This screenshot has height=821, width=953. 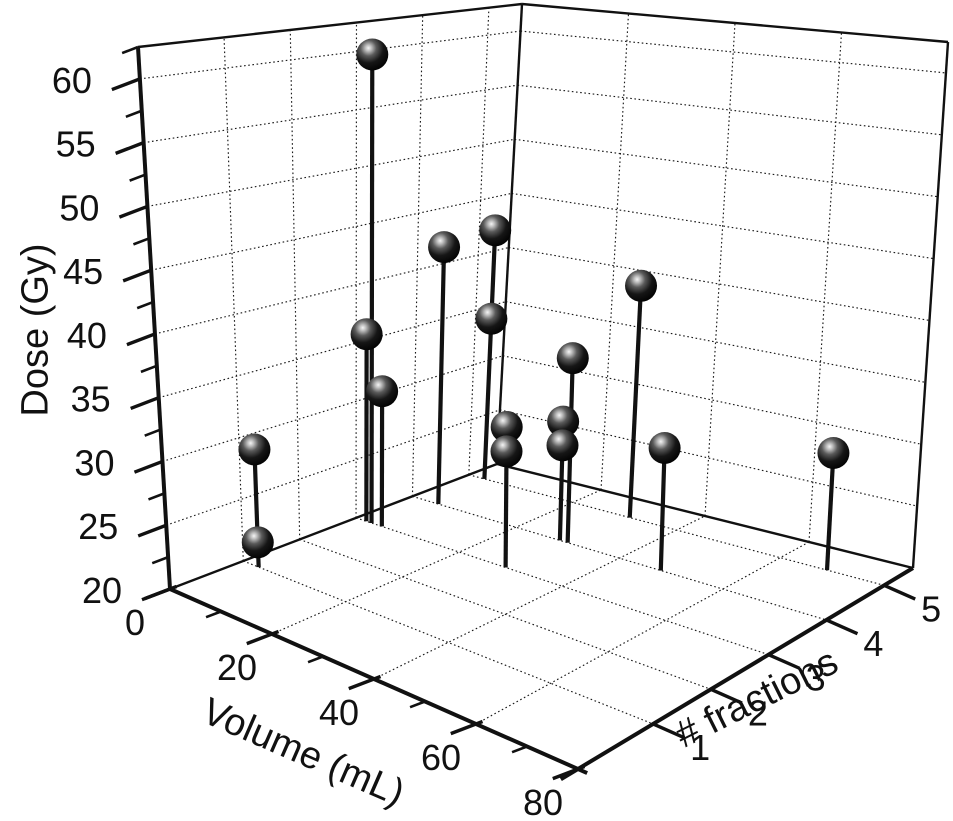 I want to click on volume-tick-label: 60, so click(x=441, y=757).